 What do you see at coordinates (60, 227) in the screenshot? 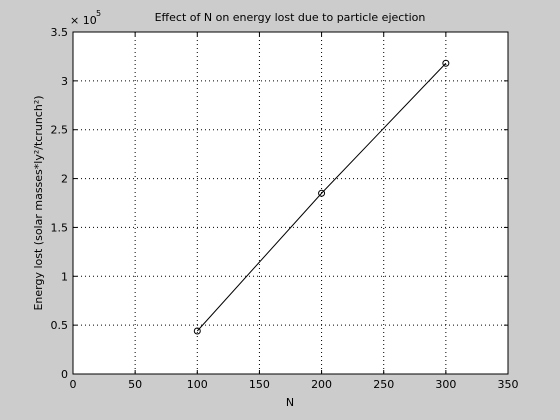
I see `y-tick-label: 1.5` at bounding box center [60, 227].